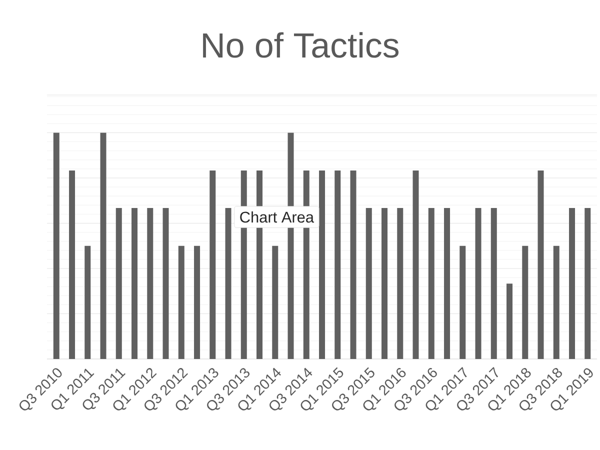  Describe the element at coordinates (277, 217) in the screenshot. I see `annotation: Chart Area` at that location.